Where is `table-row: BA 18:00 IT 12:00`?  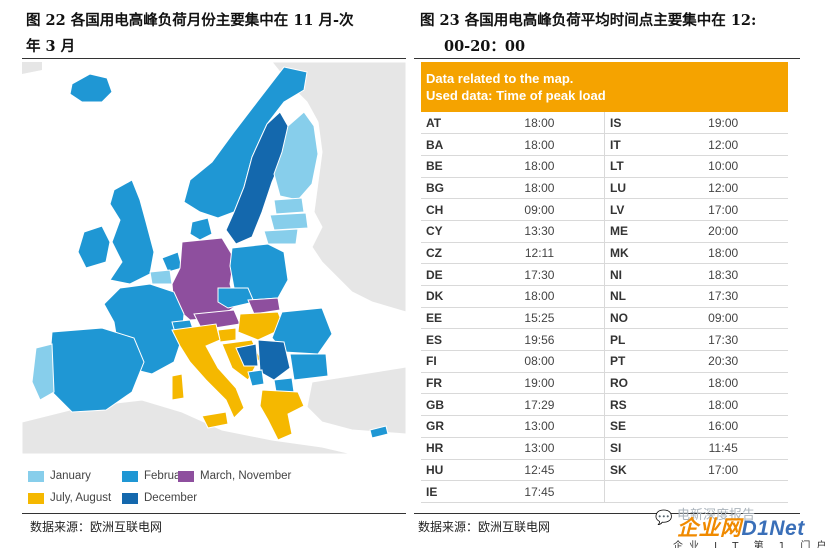
table-row: BA 18:00 IT 12:00 is located at coordinates (604, 144).